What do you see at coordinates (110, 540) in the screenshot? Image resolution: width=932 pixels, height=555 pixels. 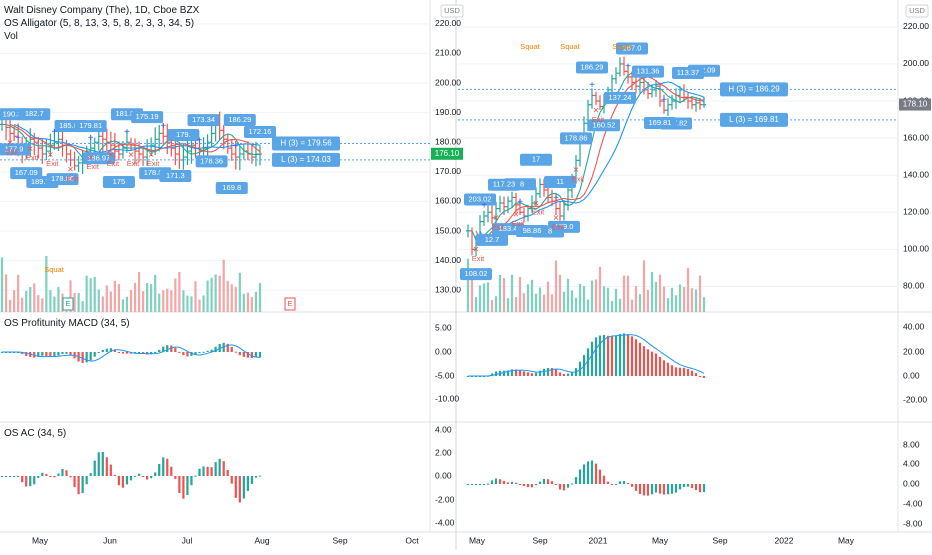 I see `time-tick-label: Jun` at bounding box center [110, 540].